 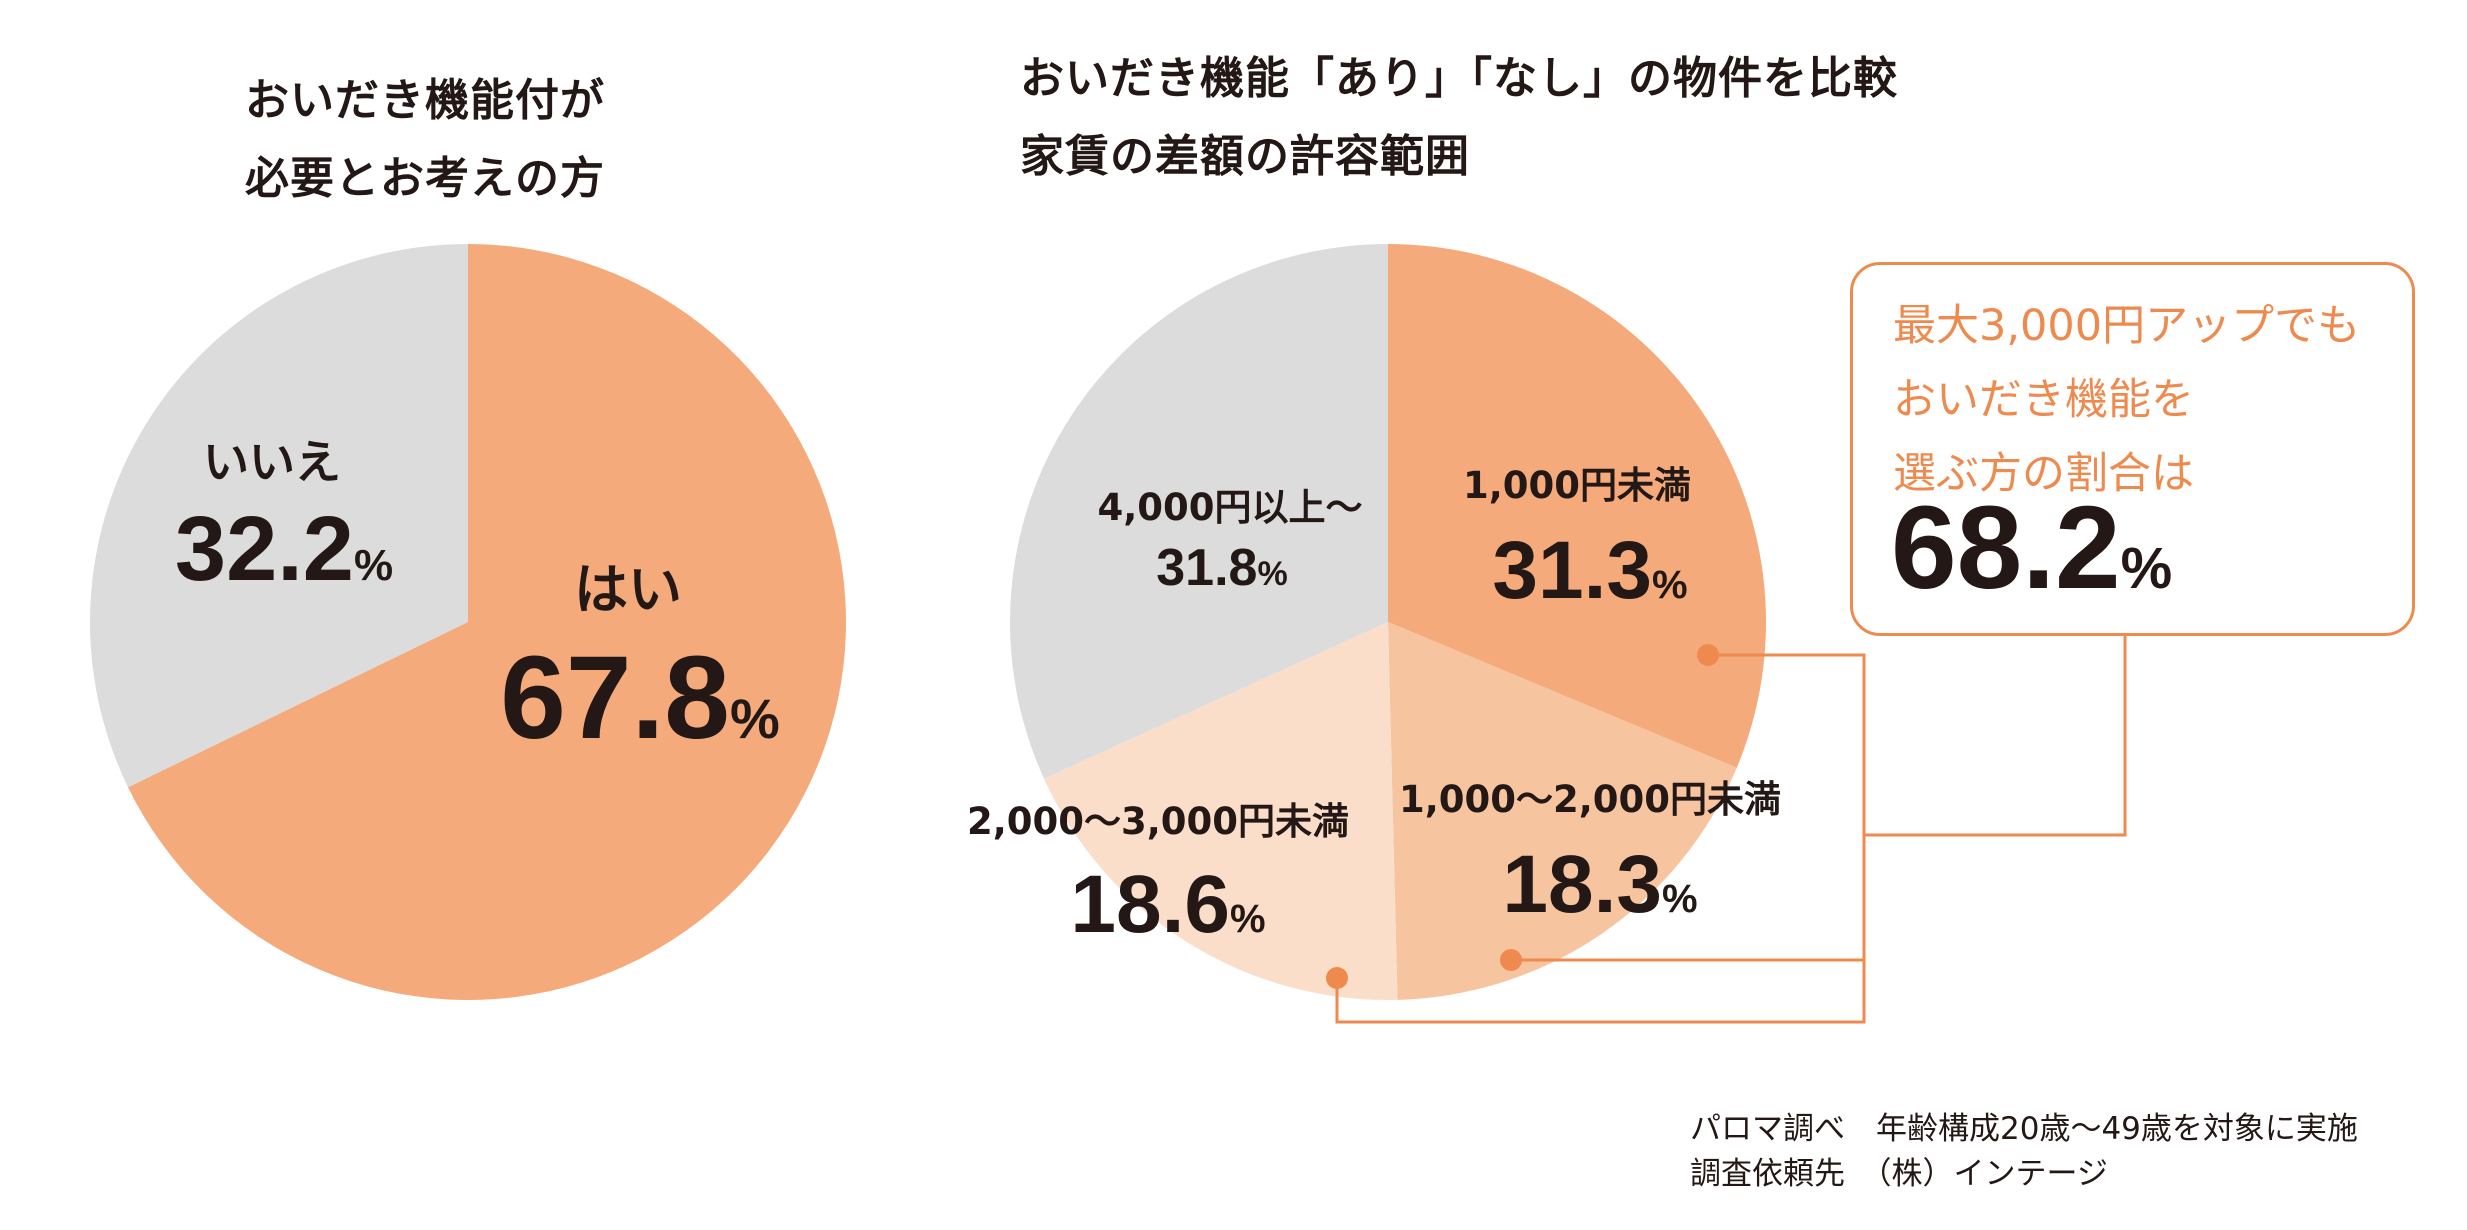 I want to click on chart2-title-line-2: 家賃の差額の許容範囲, so click(x=1245, y=156).